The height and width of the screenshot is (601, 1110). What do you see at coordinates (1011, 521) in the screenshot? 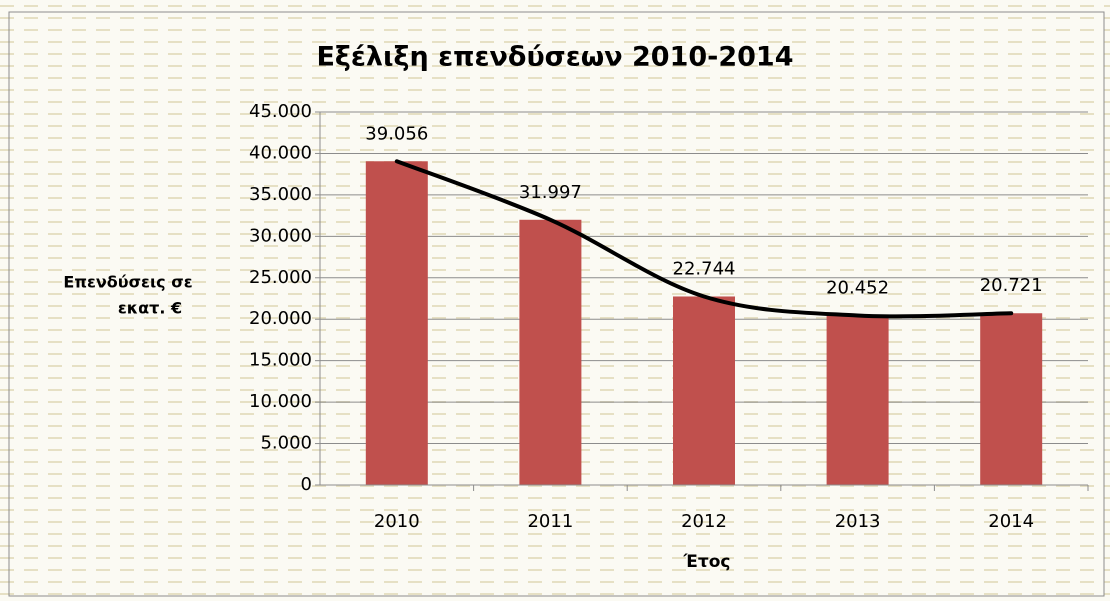
I see `x-tick-label: 2014` at bounding box center [1011, 521].